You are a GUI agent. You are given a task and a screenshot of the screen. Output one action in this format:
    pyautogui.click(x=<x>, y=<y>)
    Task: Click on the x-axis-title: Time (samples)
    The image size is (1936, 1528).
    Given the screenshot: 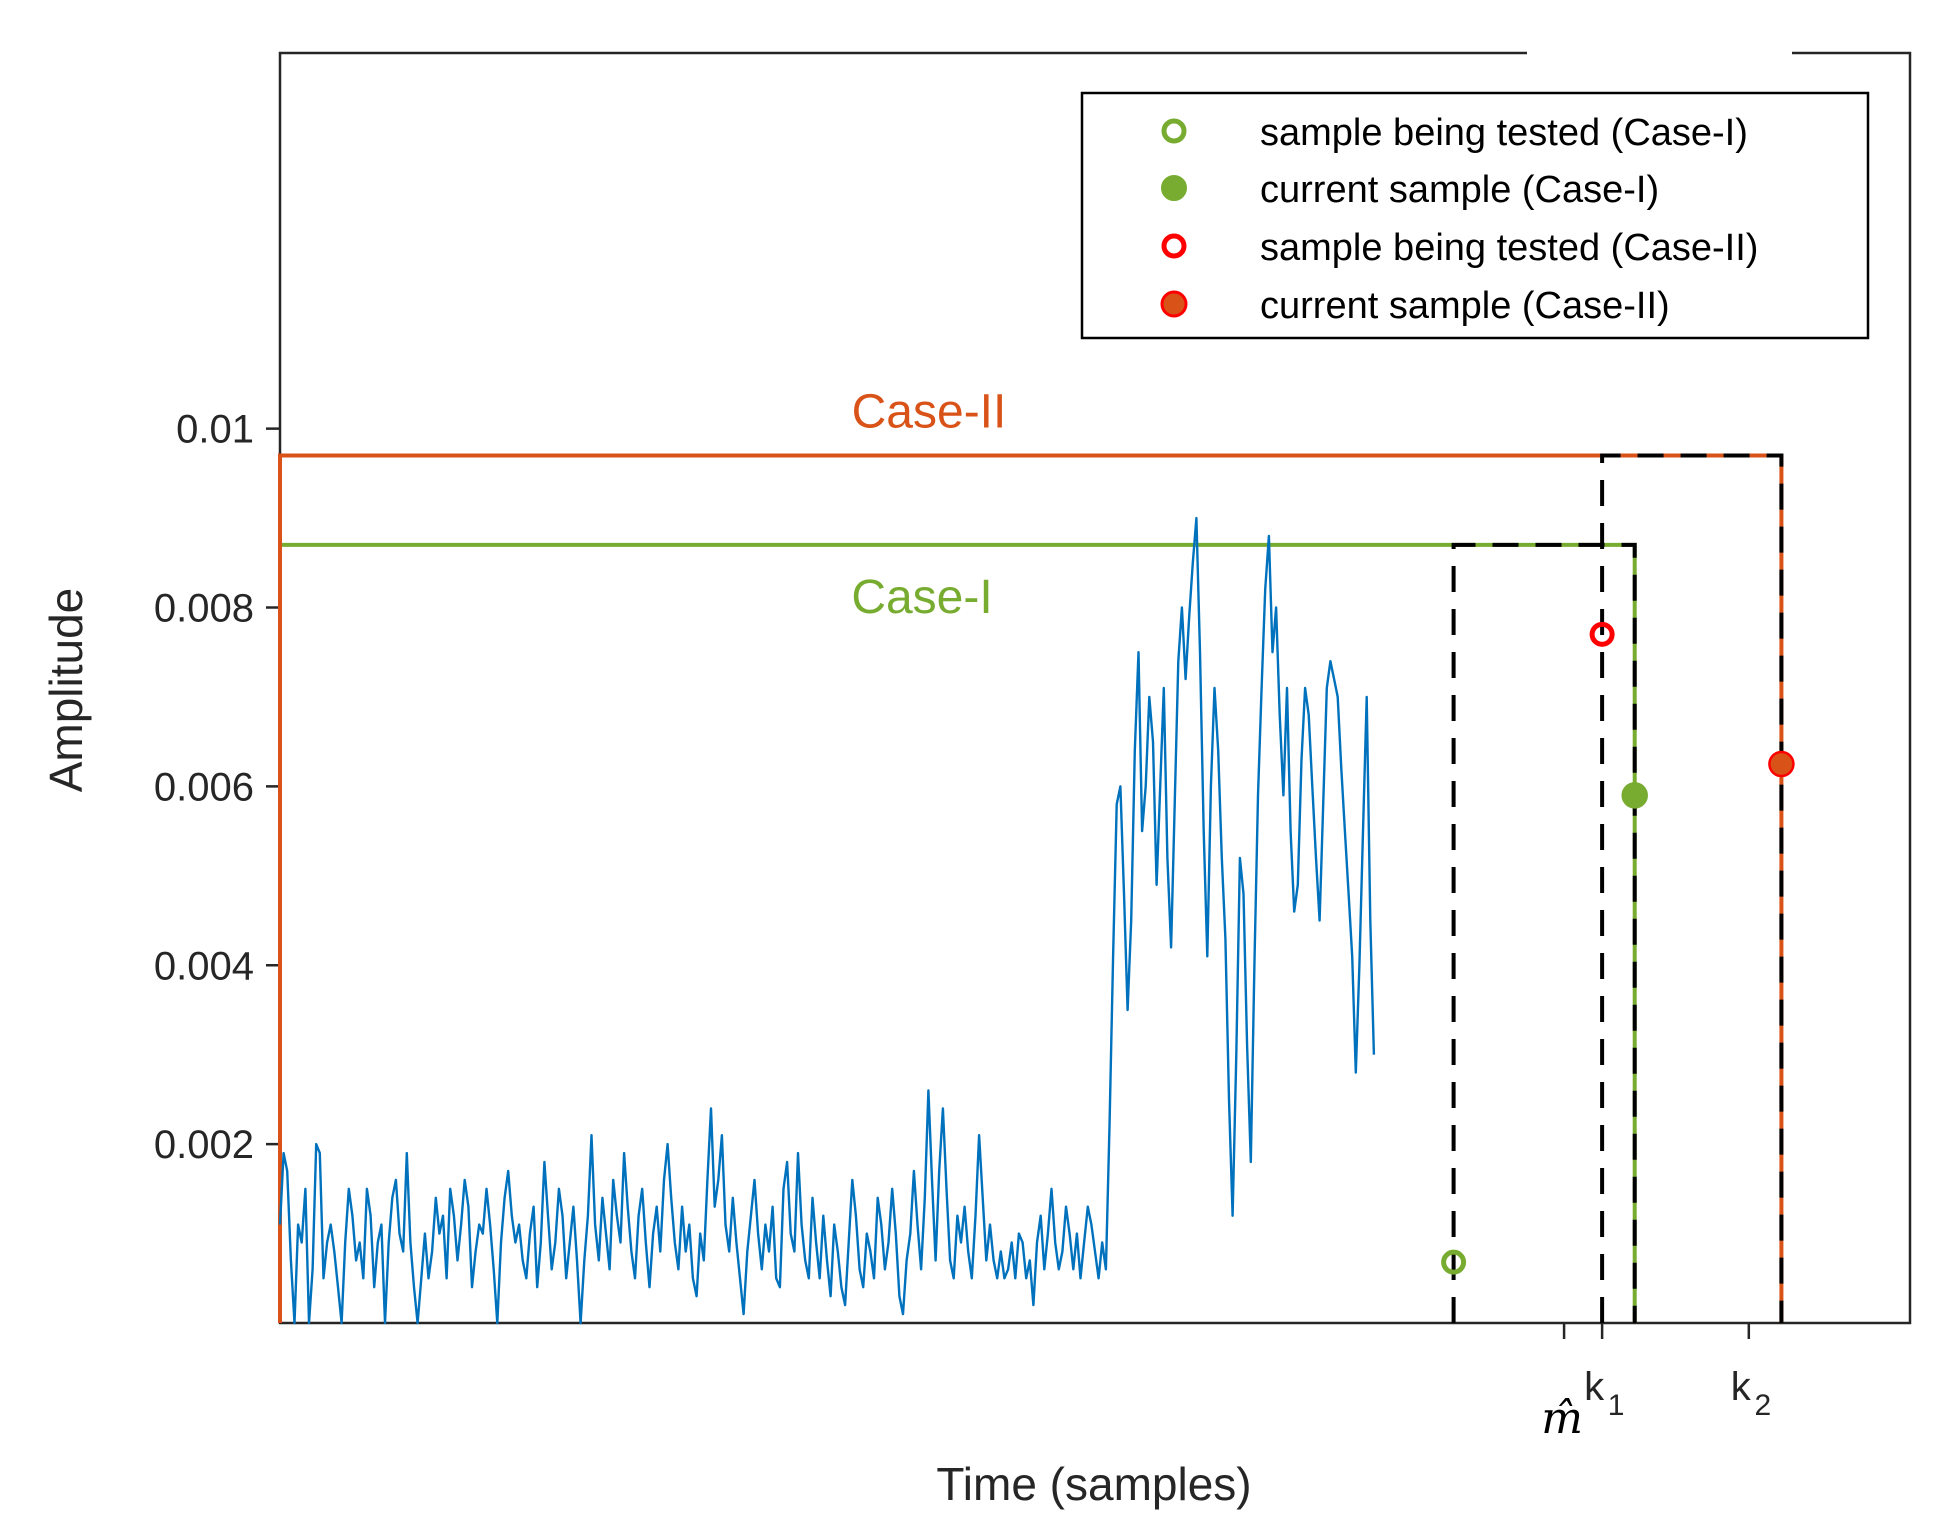 What is the action you would take?
    pyautogui.click(x=1093, y=1484)
    